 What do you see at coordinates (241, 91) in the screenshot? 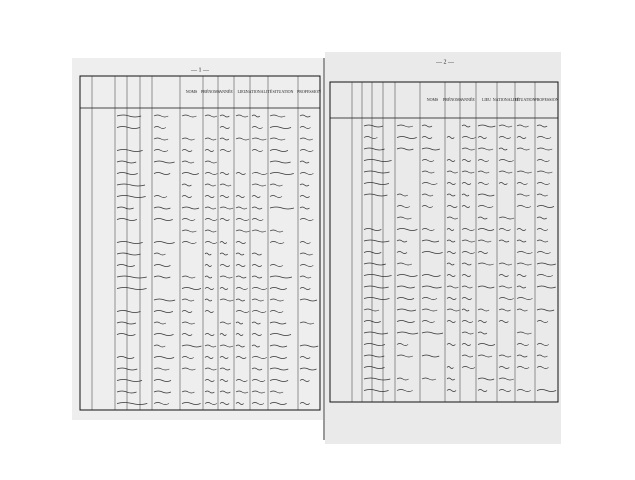
I see `column-header: LIEU` at bounding box center [241, 91].